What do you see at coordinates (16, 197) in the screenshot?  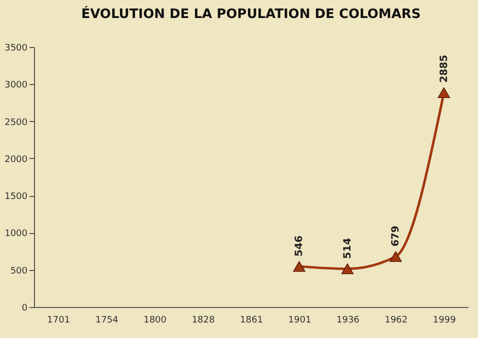 I see `y-tick-label: 1500` at bounding box center [16, 197].